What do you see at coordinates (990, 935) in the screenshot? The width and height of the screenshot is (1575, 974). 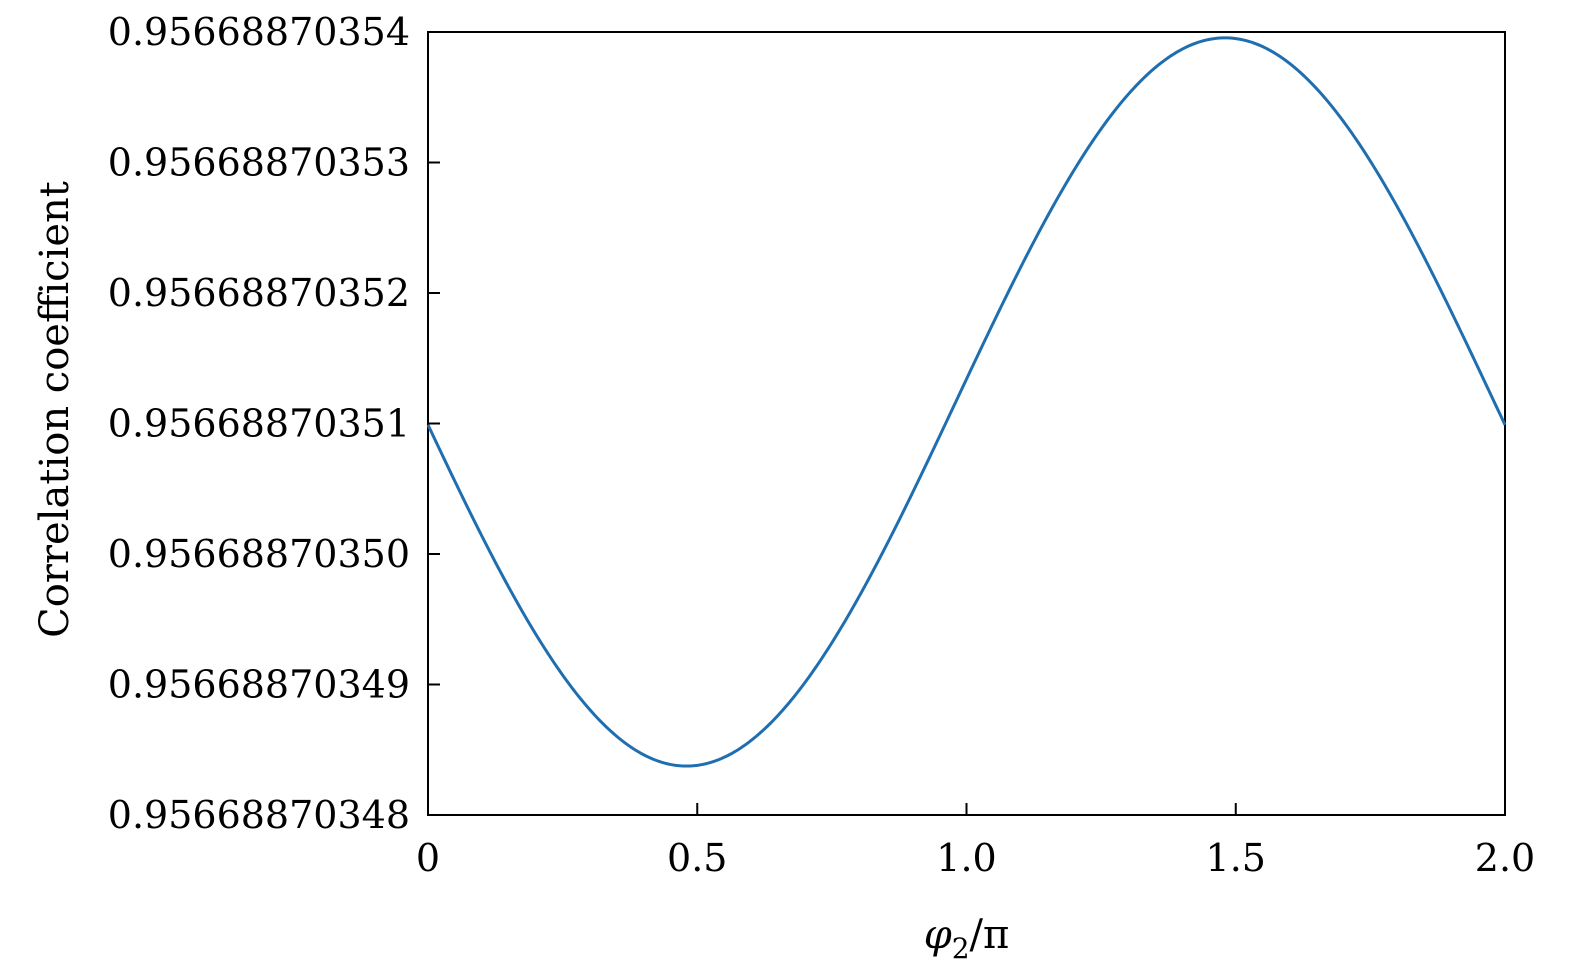 I see `x-axis-label-rest: /π` at bounding box center [990, 935].